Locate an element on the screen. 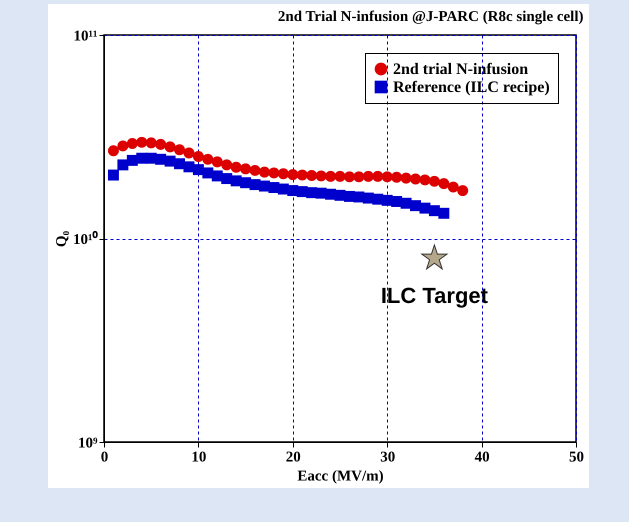 Image resolution: width=629 pixels, height=522 pixels. y-tick-label: 10¹⁰ is located at coordinates (85, 239).